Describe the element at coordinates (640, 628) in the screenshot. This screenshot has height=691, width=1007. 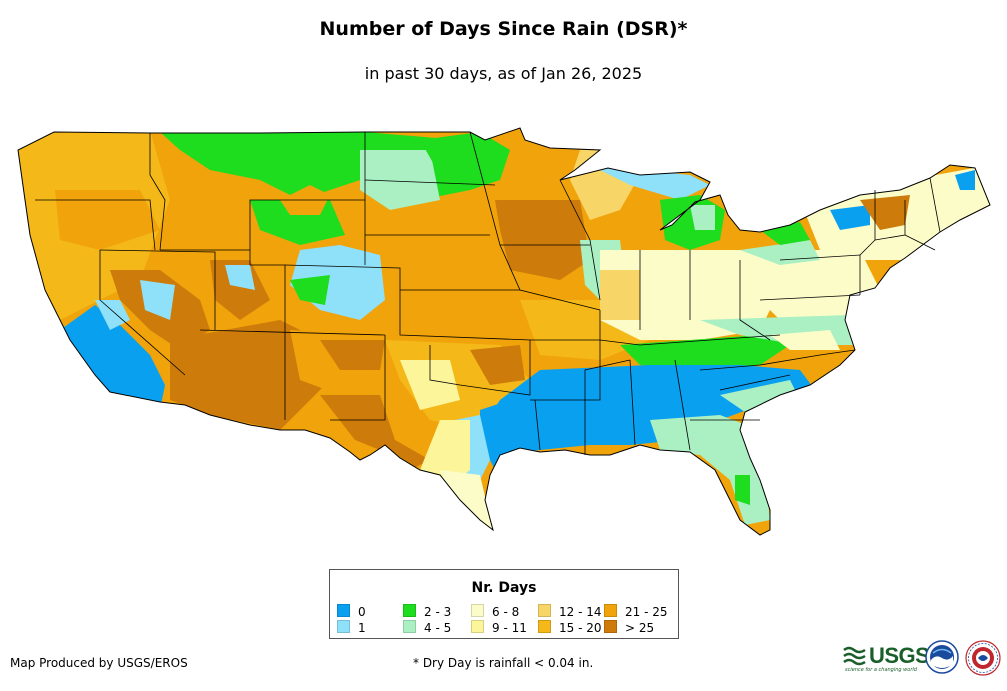
I see `legend-item-label: > 25` at that location.